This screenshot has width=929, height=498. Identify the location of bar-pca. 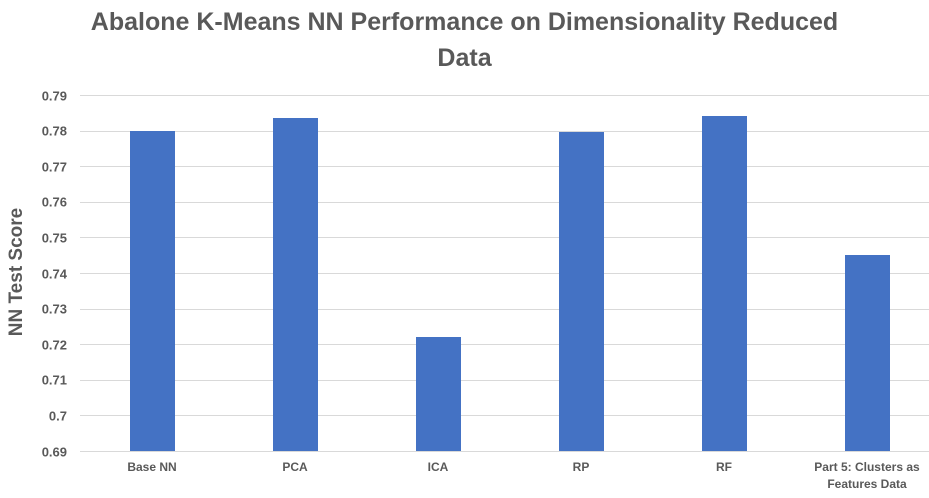
(295, 284).